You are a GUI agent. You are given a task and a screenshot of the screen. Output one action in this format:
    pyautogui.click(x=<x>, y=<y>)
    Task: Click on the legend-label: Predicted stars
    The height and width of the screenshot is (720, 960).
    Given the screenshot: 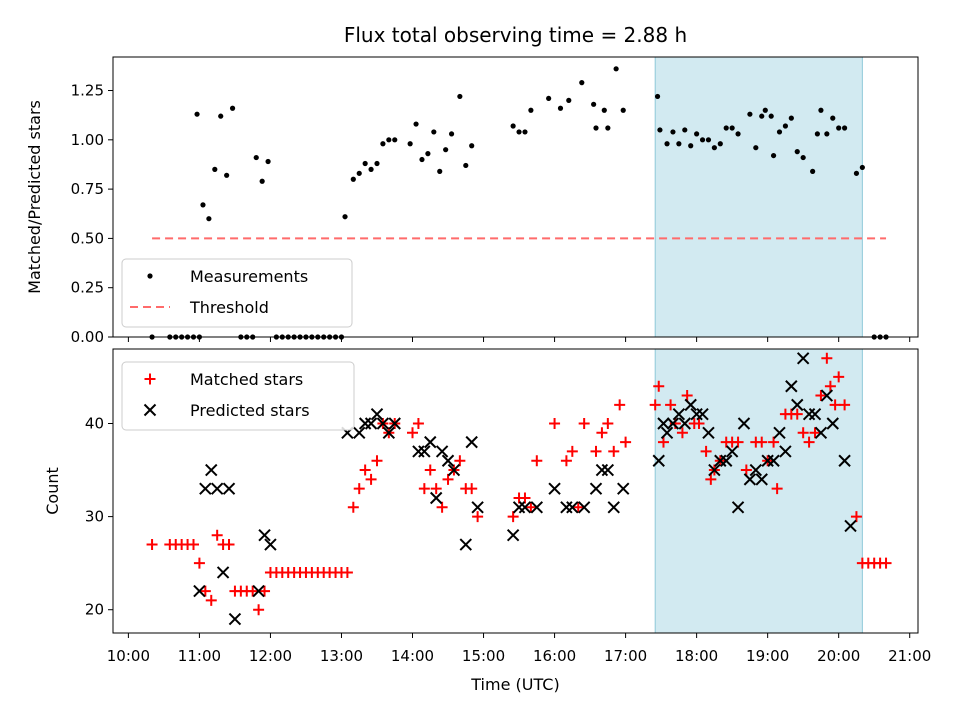 What is the action you would take?
    pyautogui.click(x=250, y=410)
    